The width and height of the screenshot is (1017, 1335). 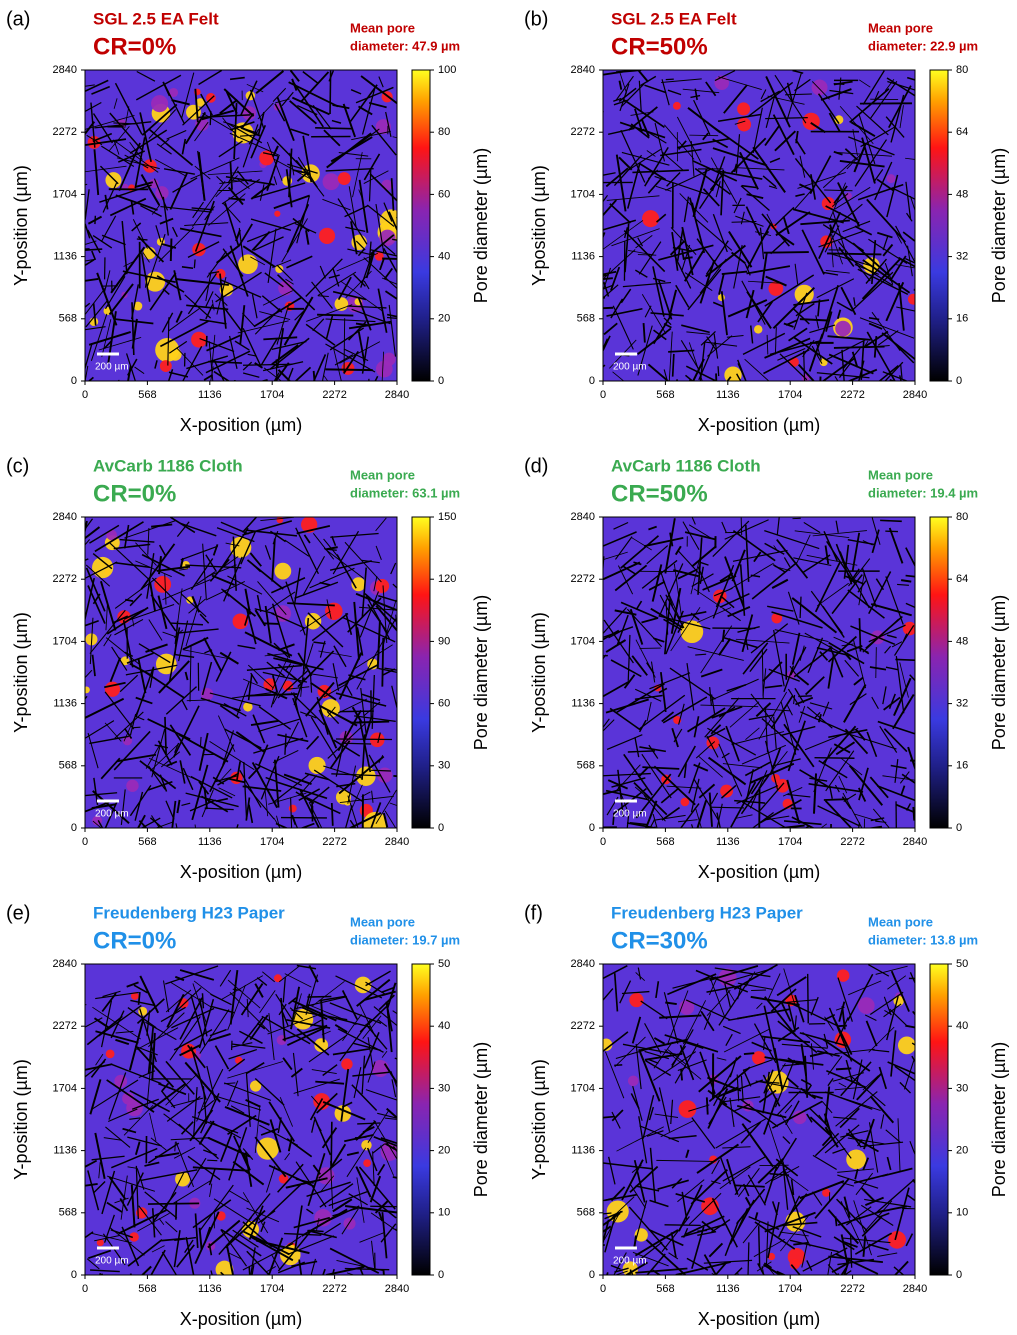 I want to click on colorbar-tick-label: 64, so click(x=962, y=132).